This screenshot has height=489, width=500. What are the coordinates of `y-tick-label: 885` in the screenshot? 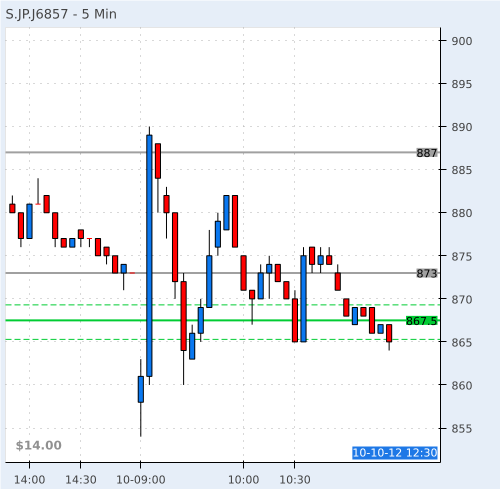 It's located at (462, 171).